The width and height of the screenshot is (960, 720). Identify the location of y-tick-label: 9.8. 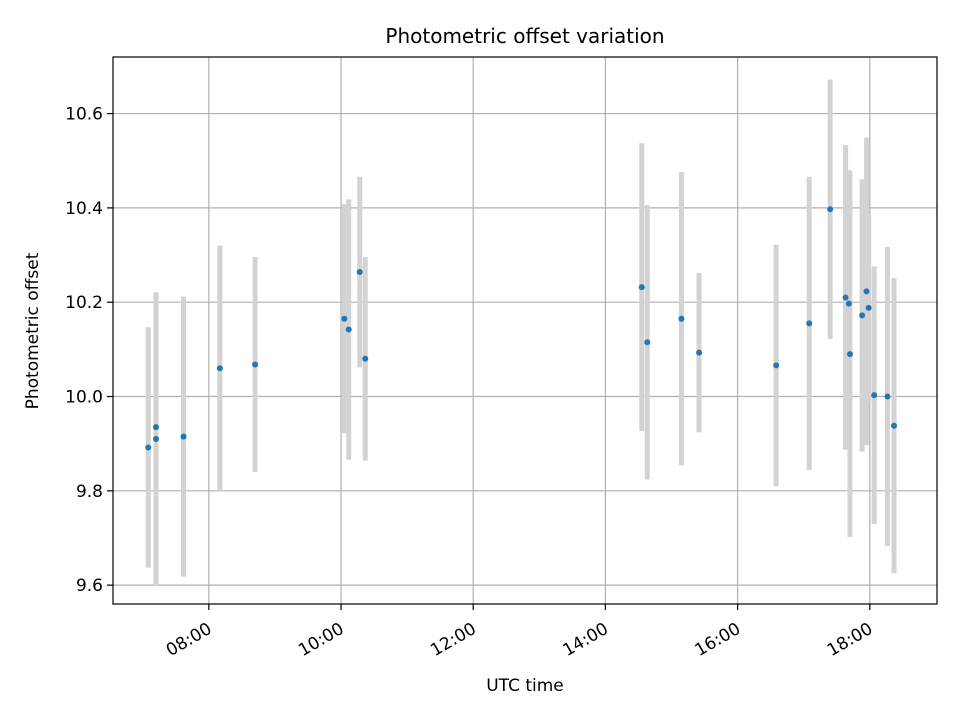
(89, 492).